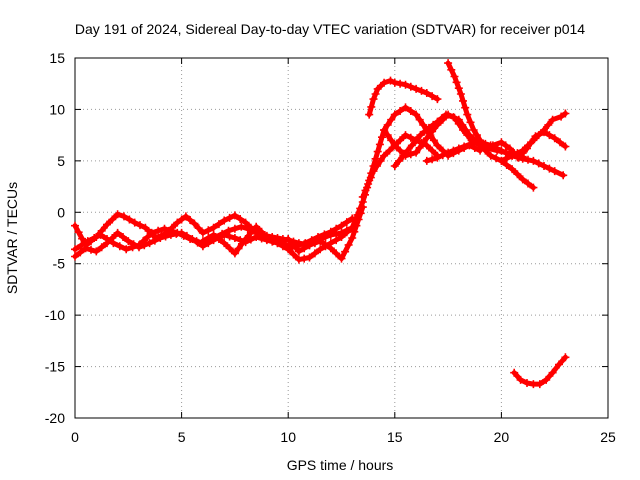 This screenshot has height=480, width=640. I want to click on x-axis-label: GPS time / hours, so click(340, 465).